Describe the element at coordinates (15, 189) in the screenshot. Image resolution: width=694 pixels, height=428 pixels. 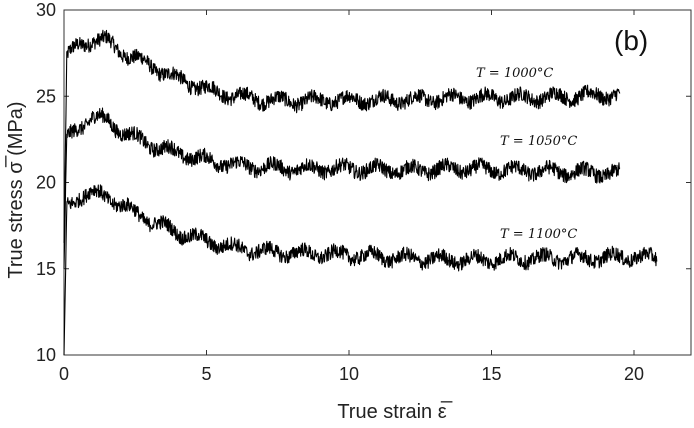
I see `y-axis-label: True stress σ̅ (MPa)` at that location.